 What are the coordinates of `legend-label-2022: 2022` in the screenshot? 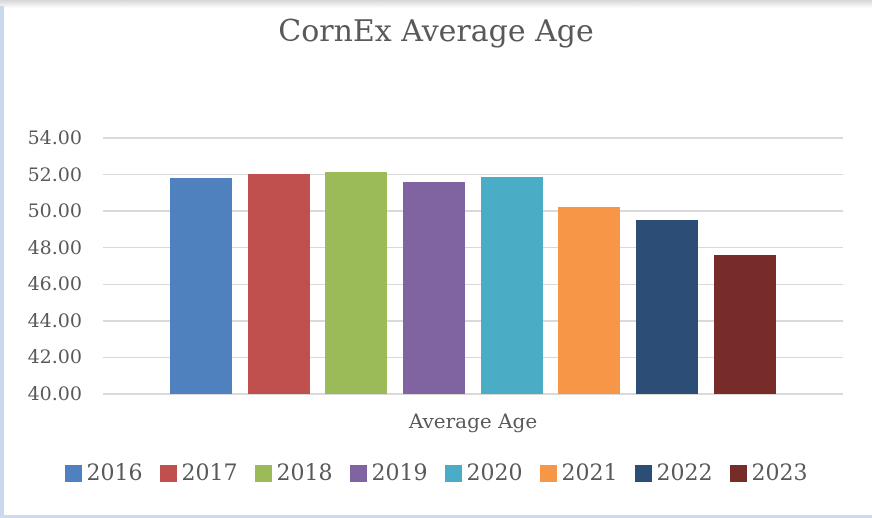 It's located at (684, 473).